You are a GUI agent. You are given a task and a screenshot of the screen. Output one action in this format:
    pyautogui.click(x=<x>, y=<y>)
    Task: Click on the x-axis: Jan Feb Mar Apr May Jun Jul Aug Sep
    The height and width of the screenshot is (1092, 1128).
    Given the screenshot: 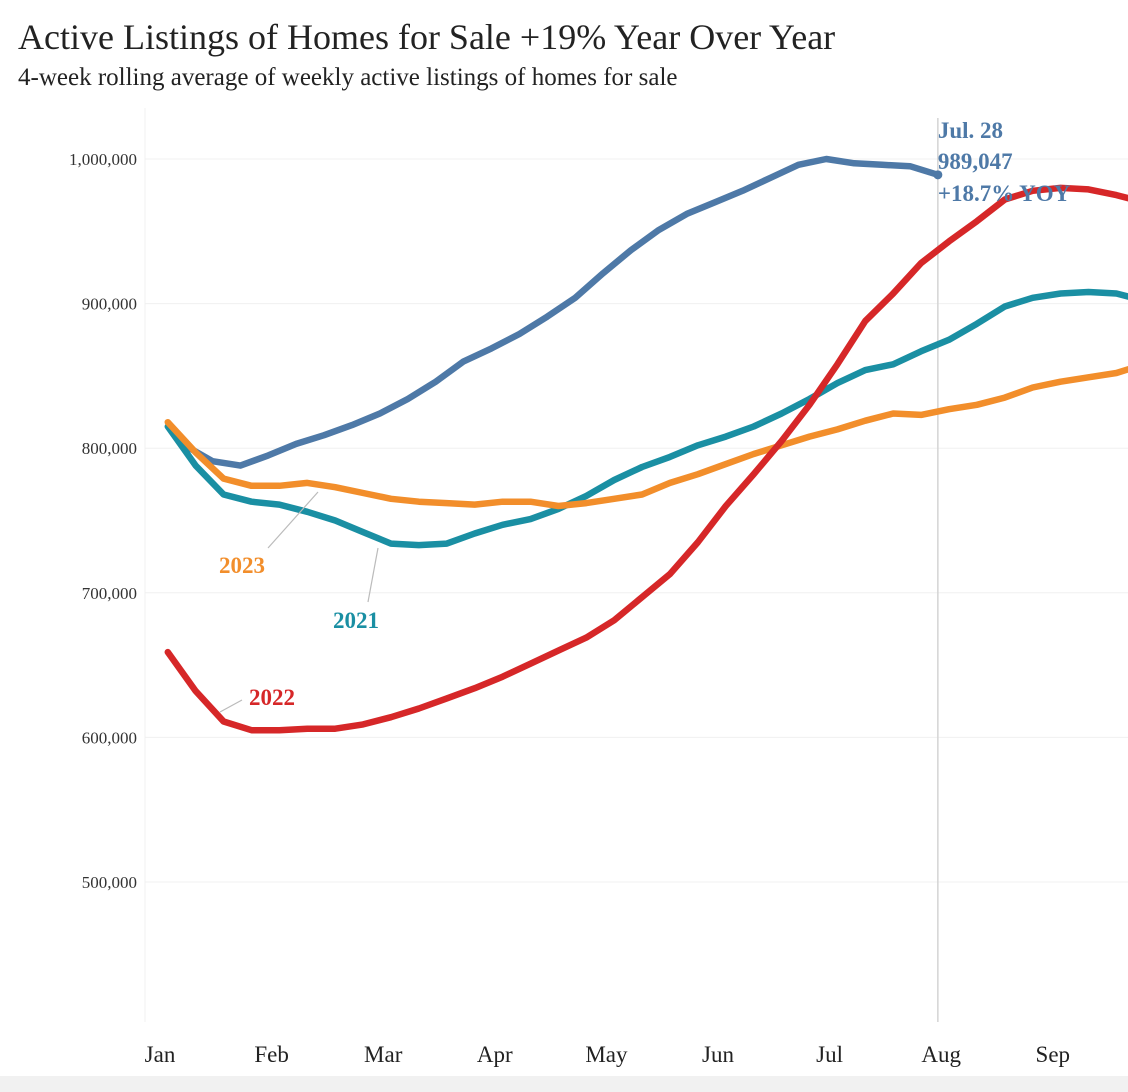 What is the action you would take?
    pyautogui.click(x=607, y=1054)
    